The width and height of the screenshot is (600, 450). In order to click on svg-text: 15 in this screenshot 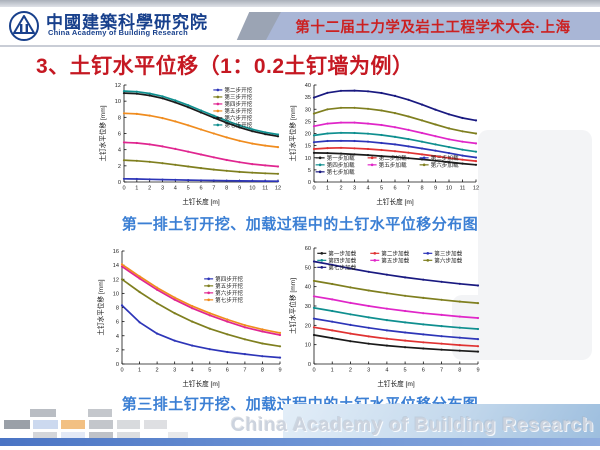, I will do `click(308, 147)`.